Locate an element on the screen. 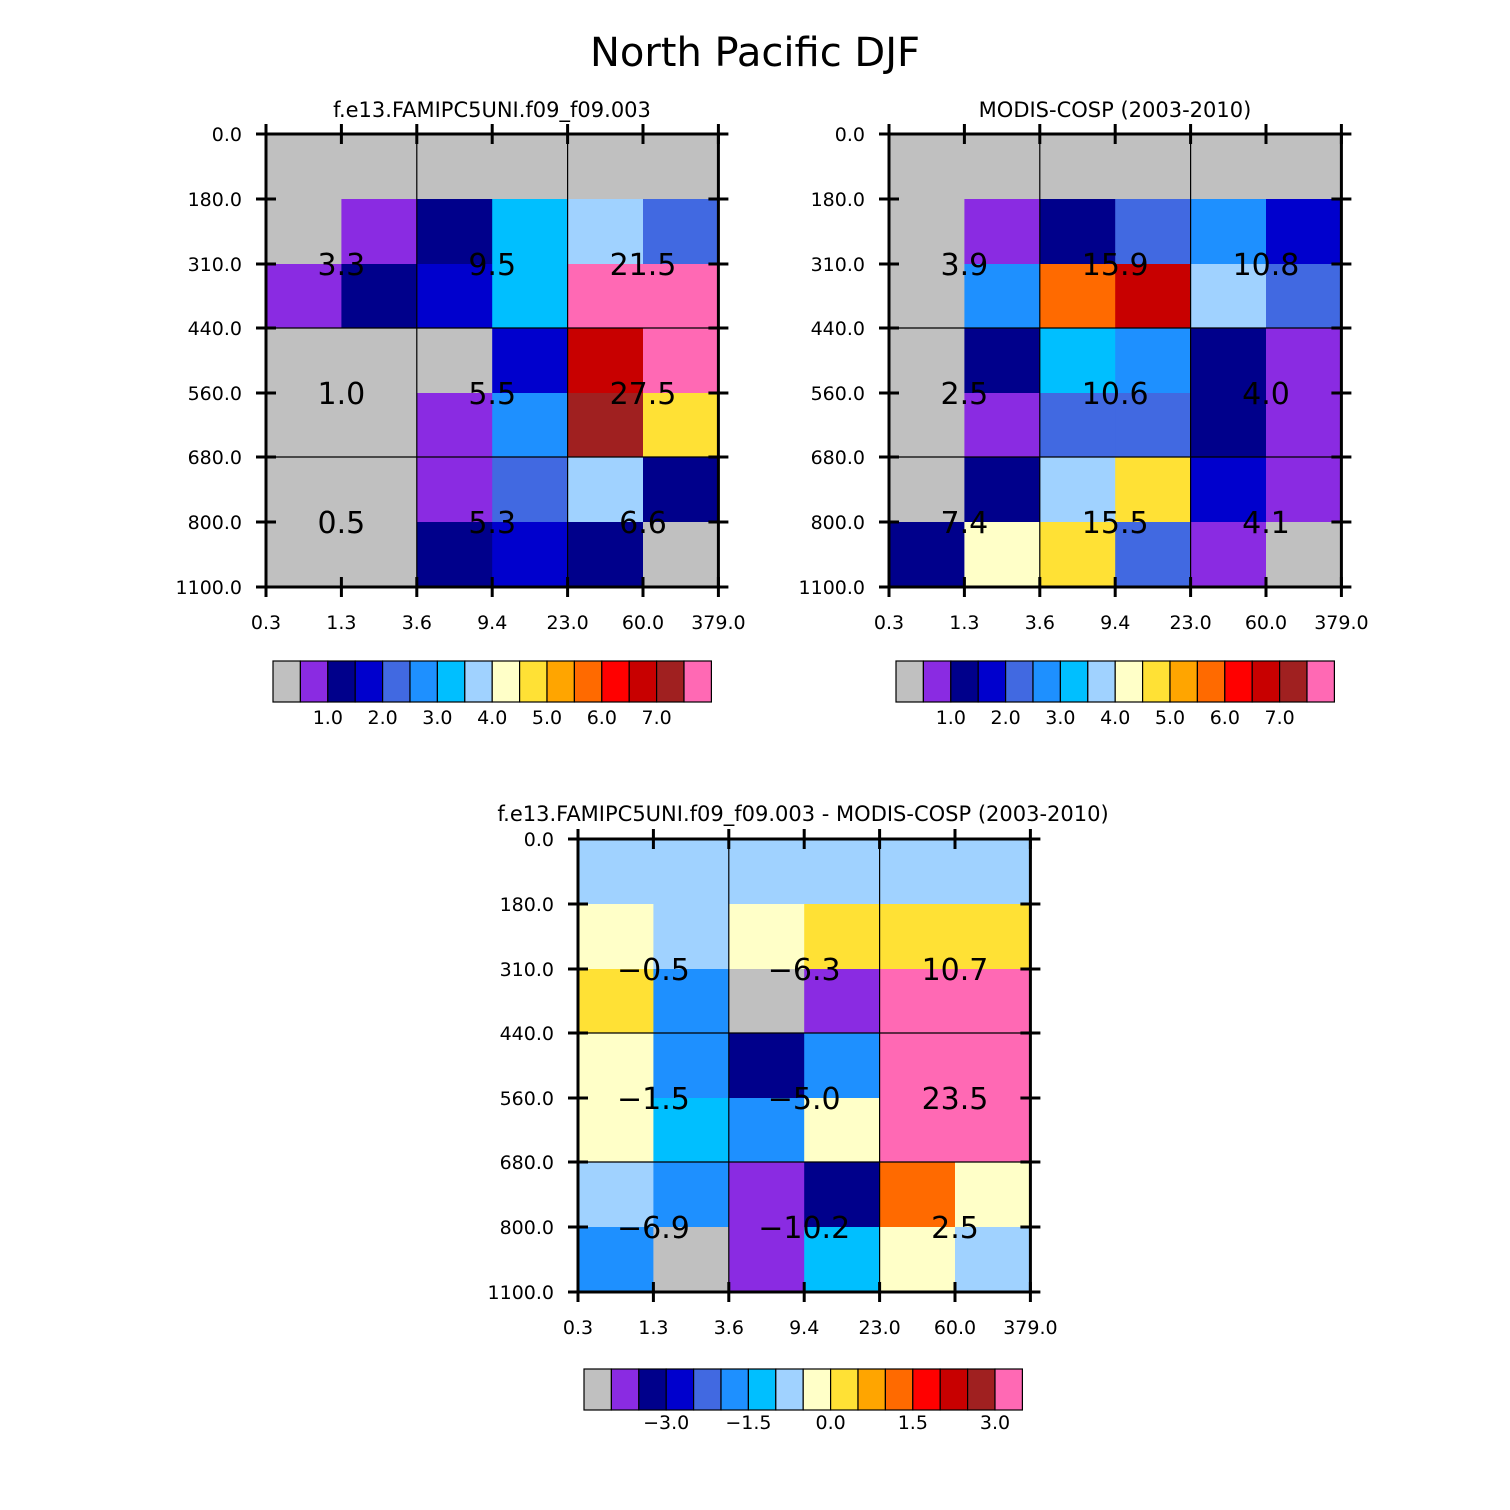 This screenshot has width=1510, height=1510. y-tick-label: 1100.0 is located at coordinates (832, 588).